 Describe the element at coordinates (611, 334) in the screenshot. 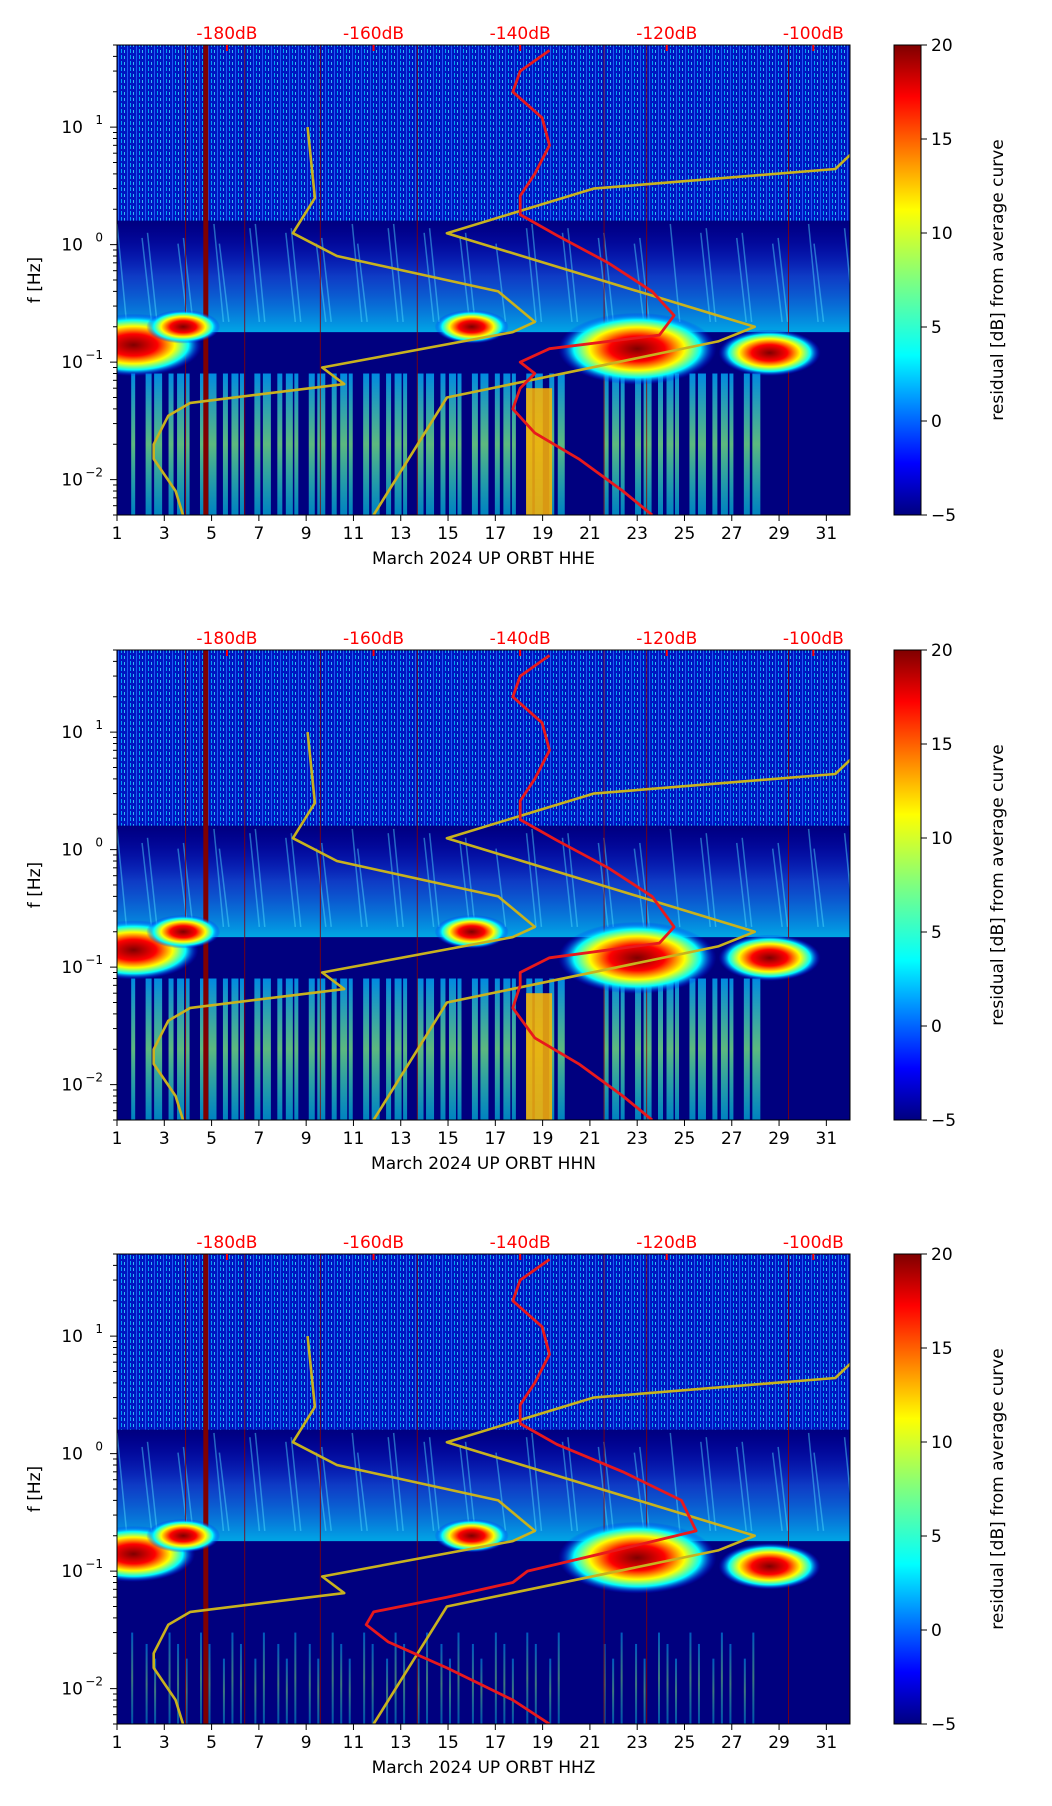

I see `nhnm-curve` at that location.